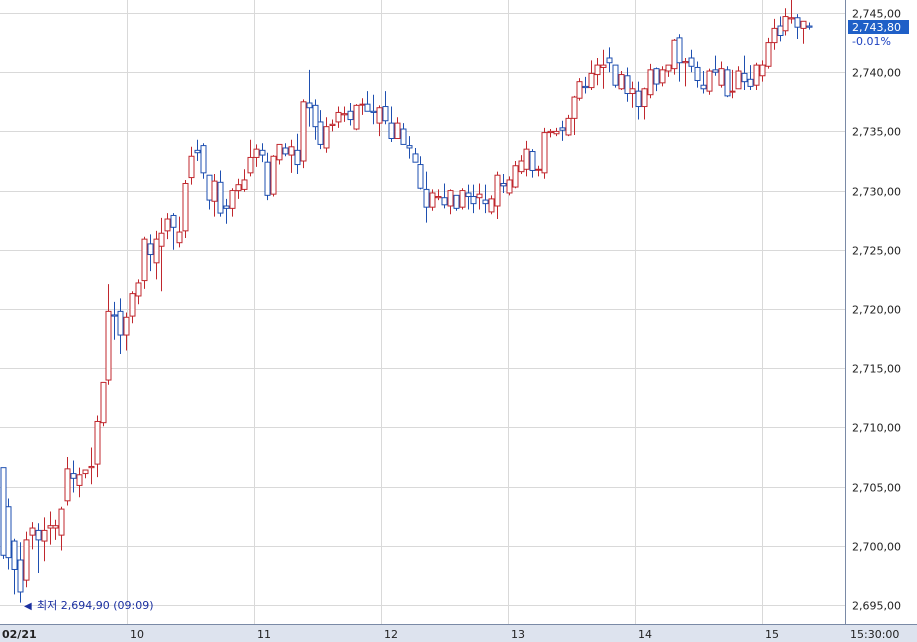 The width and height of the screenshot is (917, 642). Describe the element at coordinates (876, 488) in the screenshot. I see `y-tick-label: 2,705,00` at that location.